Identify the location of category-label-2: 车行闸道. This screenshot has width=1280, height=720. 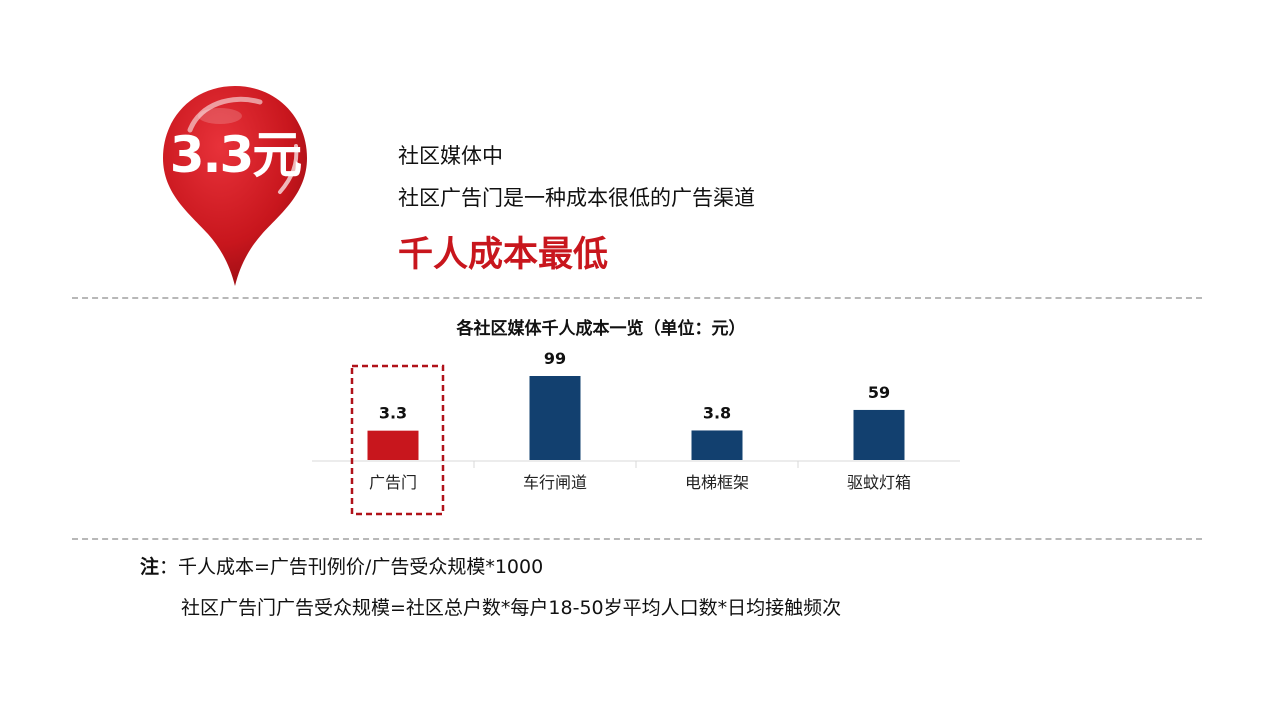
(555, 482).